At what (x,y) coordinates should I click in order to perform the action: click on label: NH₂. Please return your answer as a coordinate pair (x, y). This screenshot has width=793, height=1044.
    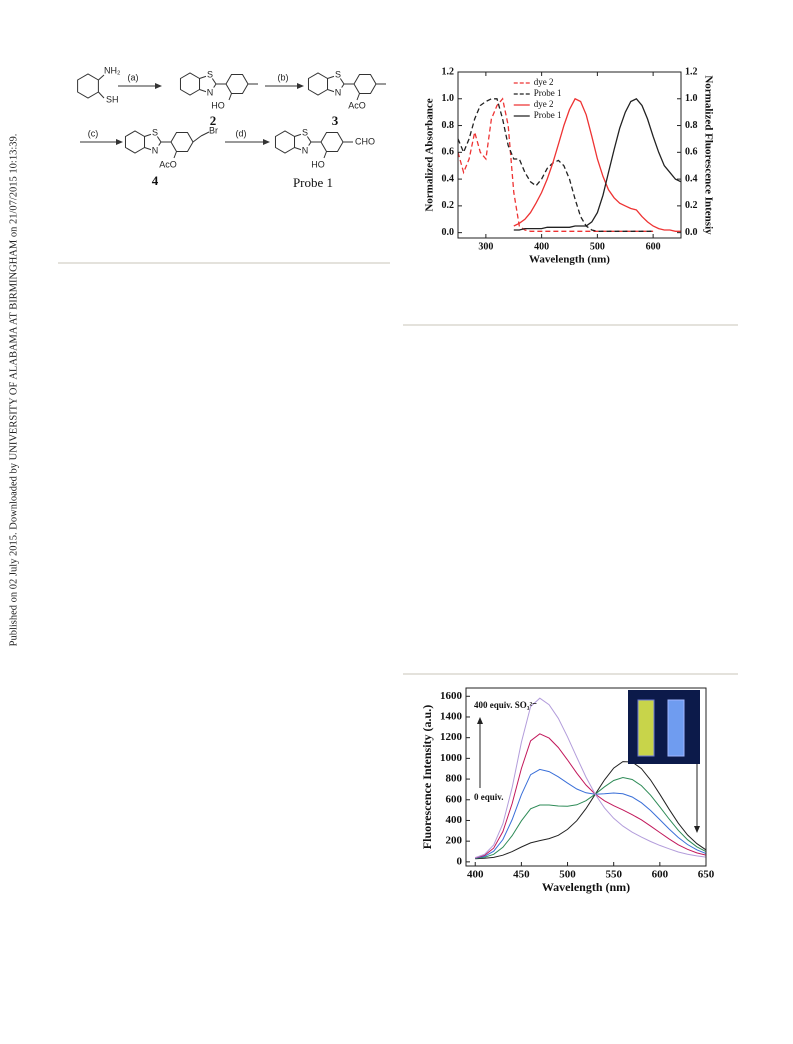
    Looking at the image, I should click on (112, 70).